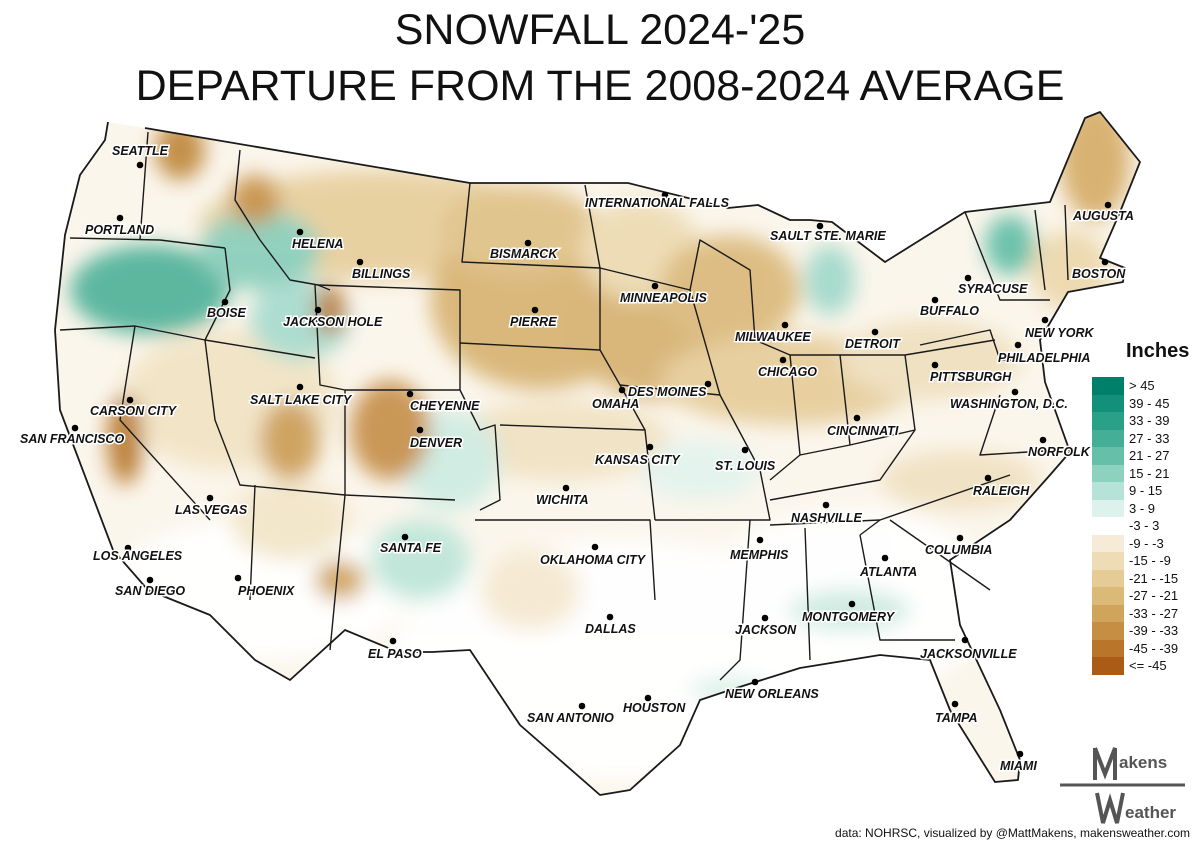 This screenshot has height=849, width=1200. What do you see at coordinates (788, 368) in the screenshot?
I see `city-marker: CHICAGO` at bounding box center [788, 368].